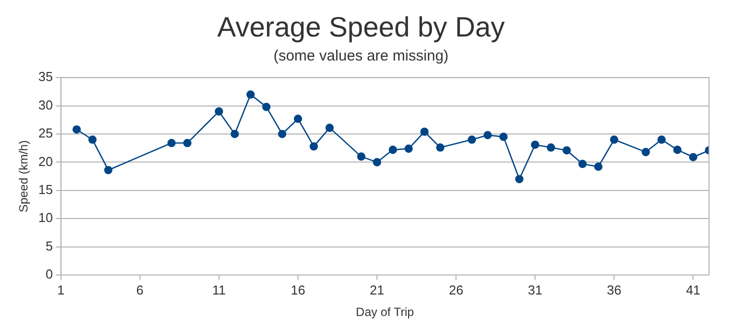 This screenshot has width=737, height=332. Describe the element at coordinates (219, 290) in the screenshot. I see `x-tick-label: 11` at that location.